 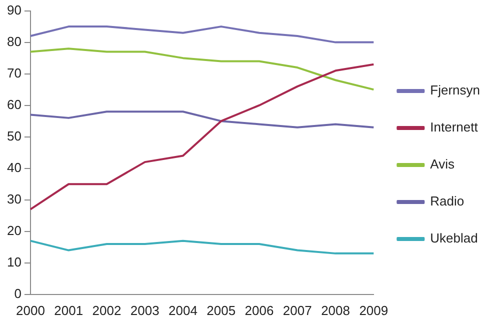 What do you see at coordinates (18, 293) in the screenshot?
I see `y-tick-label: 0` at bounding box center [18, 293].